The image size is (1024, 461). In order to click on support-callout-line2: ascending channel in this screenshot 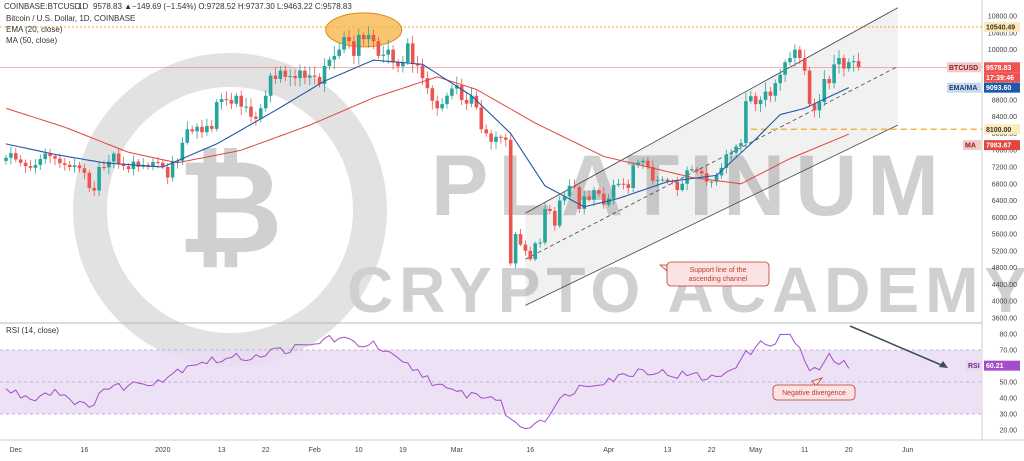, I will do `click(718, 279)`.